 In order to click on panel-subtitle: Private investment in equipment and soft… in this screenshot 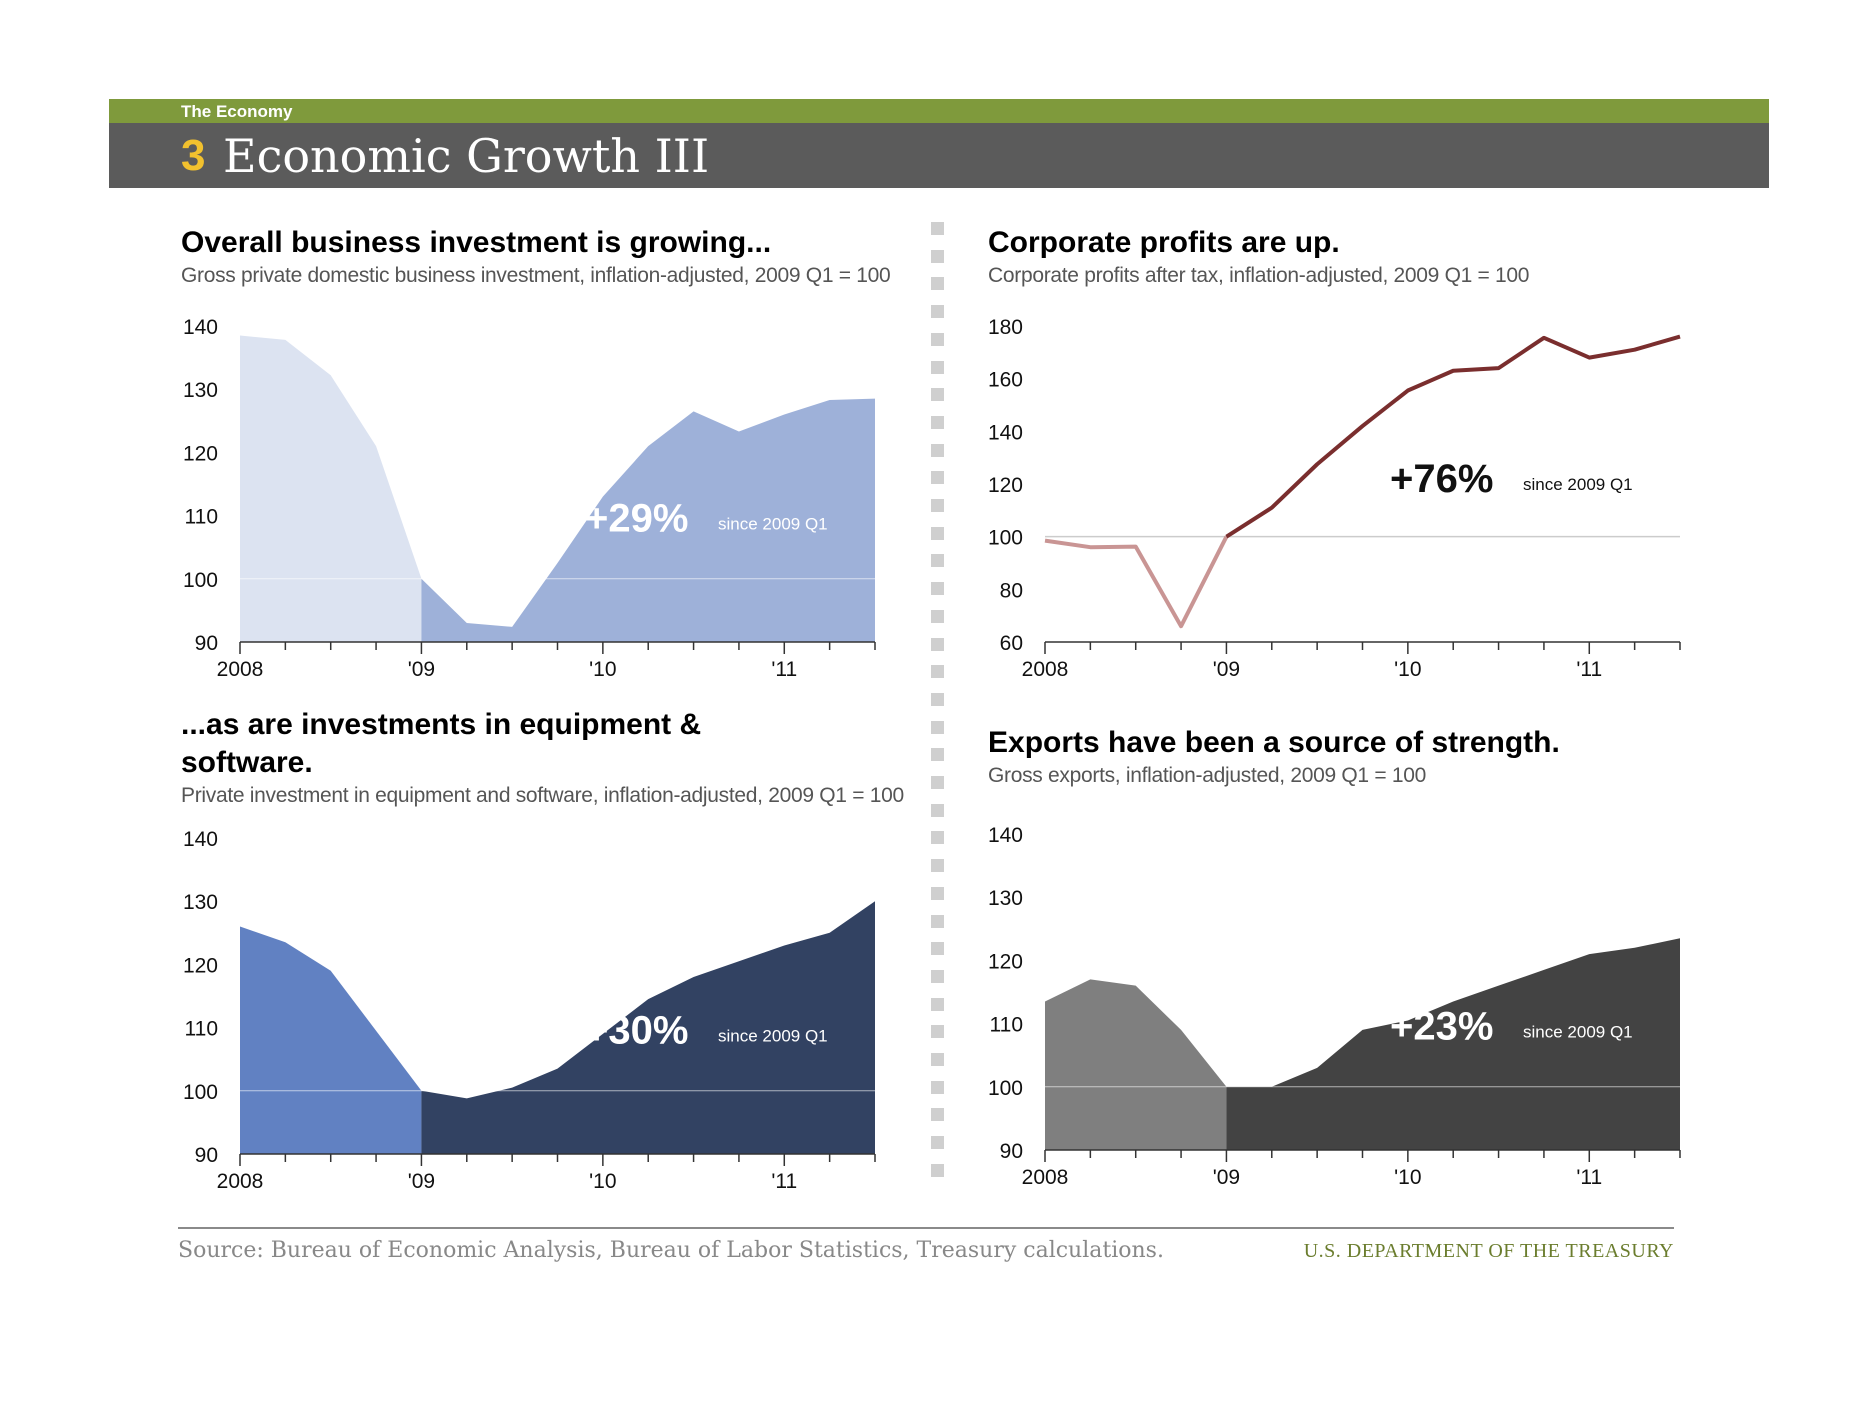, I will do `click(542, 795)`.